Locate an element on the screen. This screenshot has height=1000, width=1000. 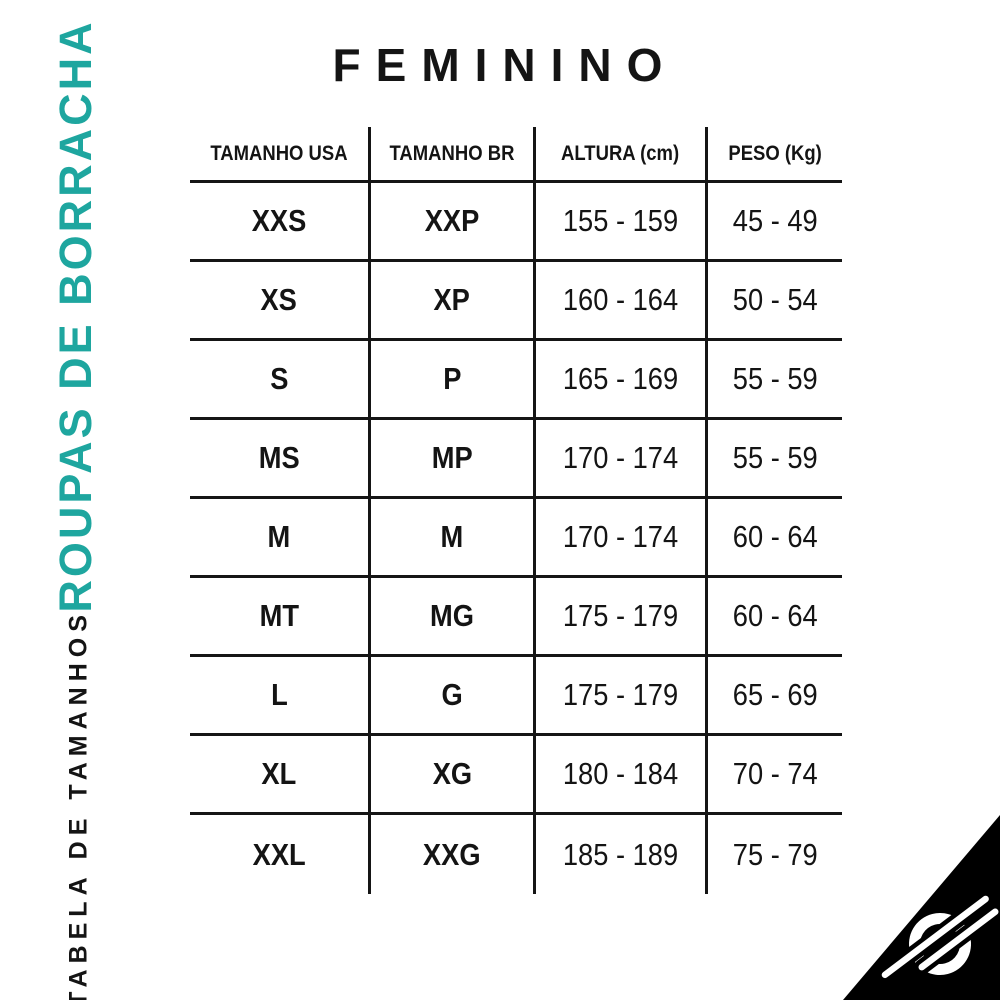
table-cell-peso: 50 - 54 is located at coordinates (775, 301).